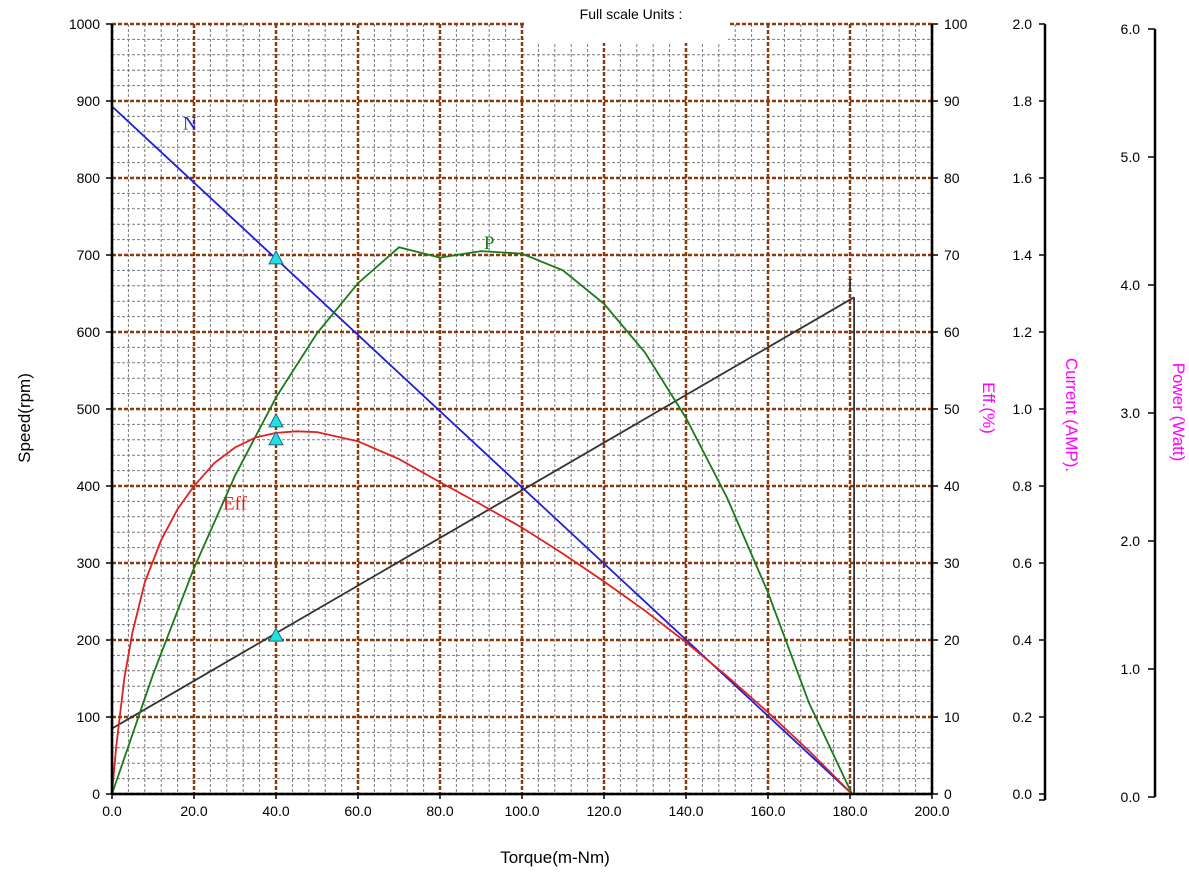  What do you see at coordinates (1131, 413) in the screenshot?
I see `power-tick-label: 3.0` at bounding box center [1131, 413].